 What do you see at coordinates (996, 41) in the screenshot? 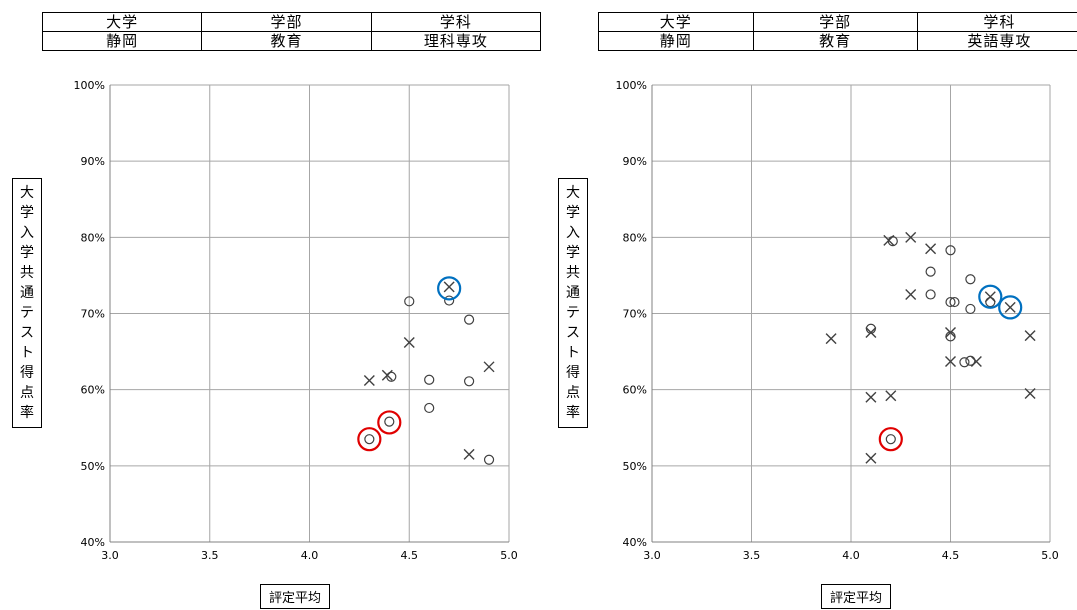
I see `header-val-department: 英語専攻` at bounding box center [996, 41].